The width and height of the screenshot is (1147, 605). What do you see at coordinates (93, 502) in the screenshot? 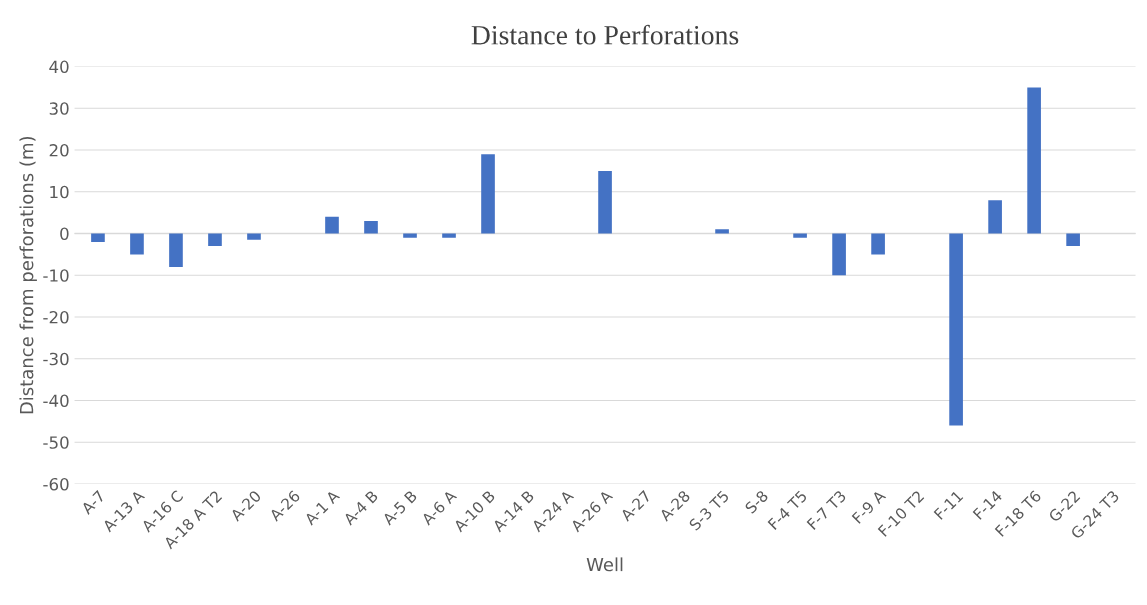
I see `x-tick-label: A-7` at bounding box center [93, 502].